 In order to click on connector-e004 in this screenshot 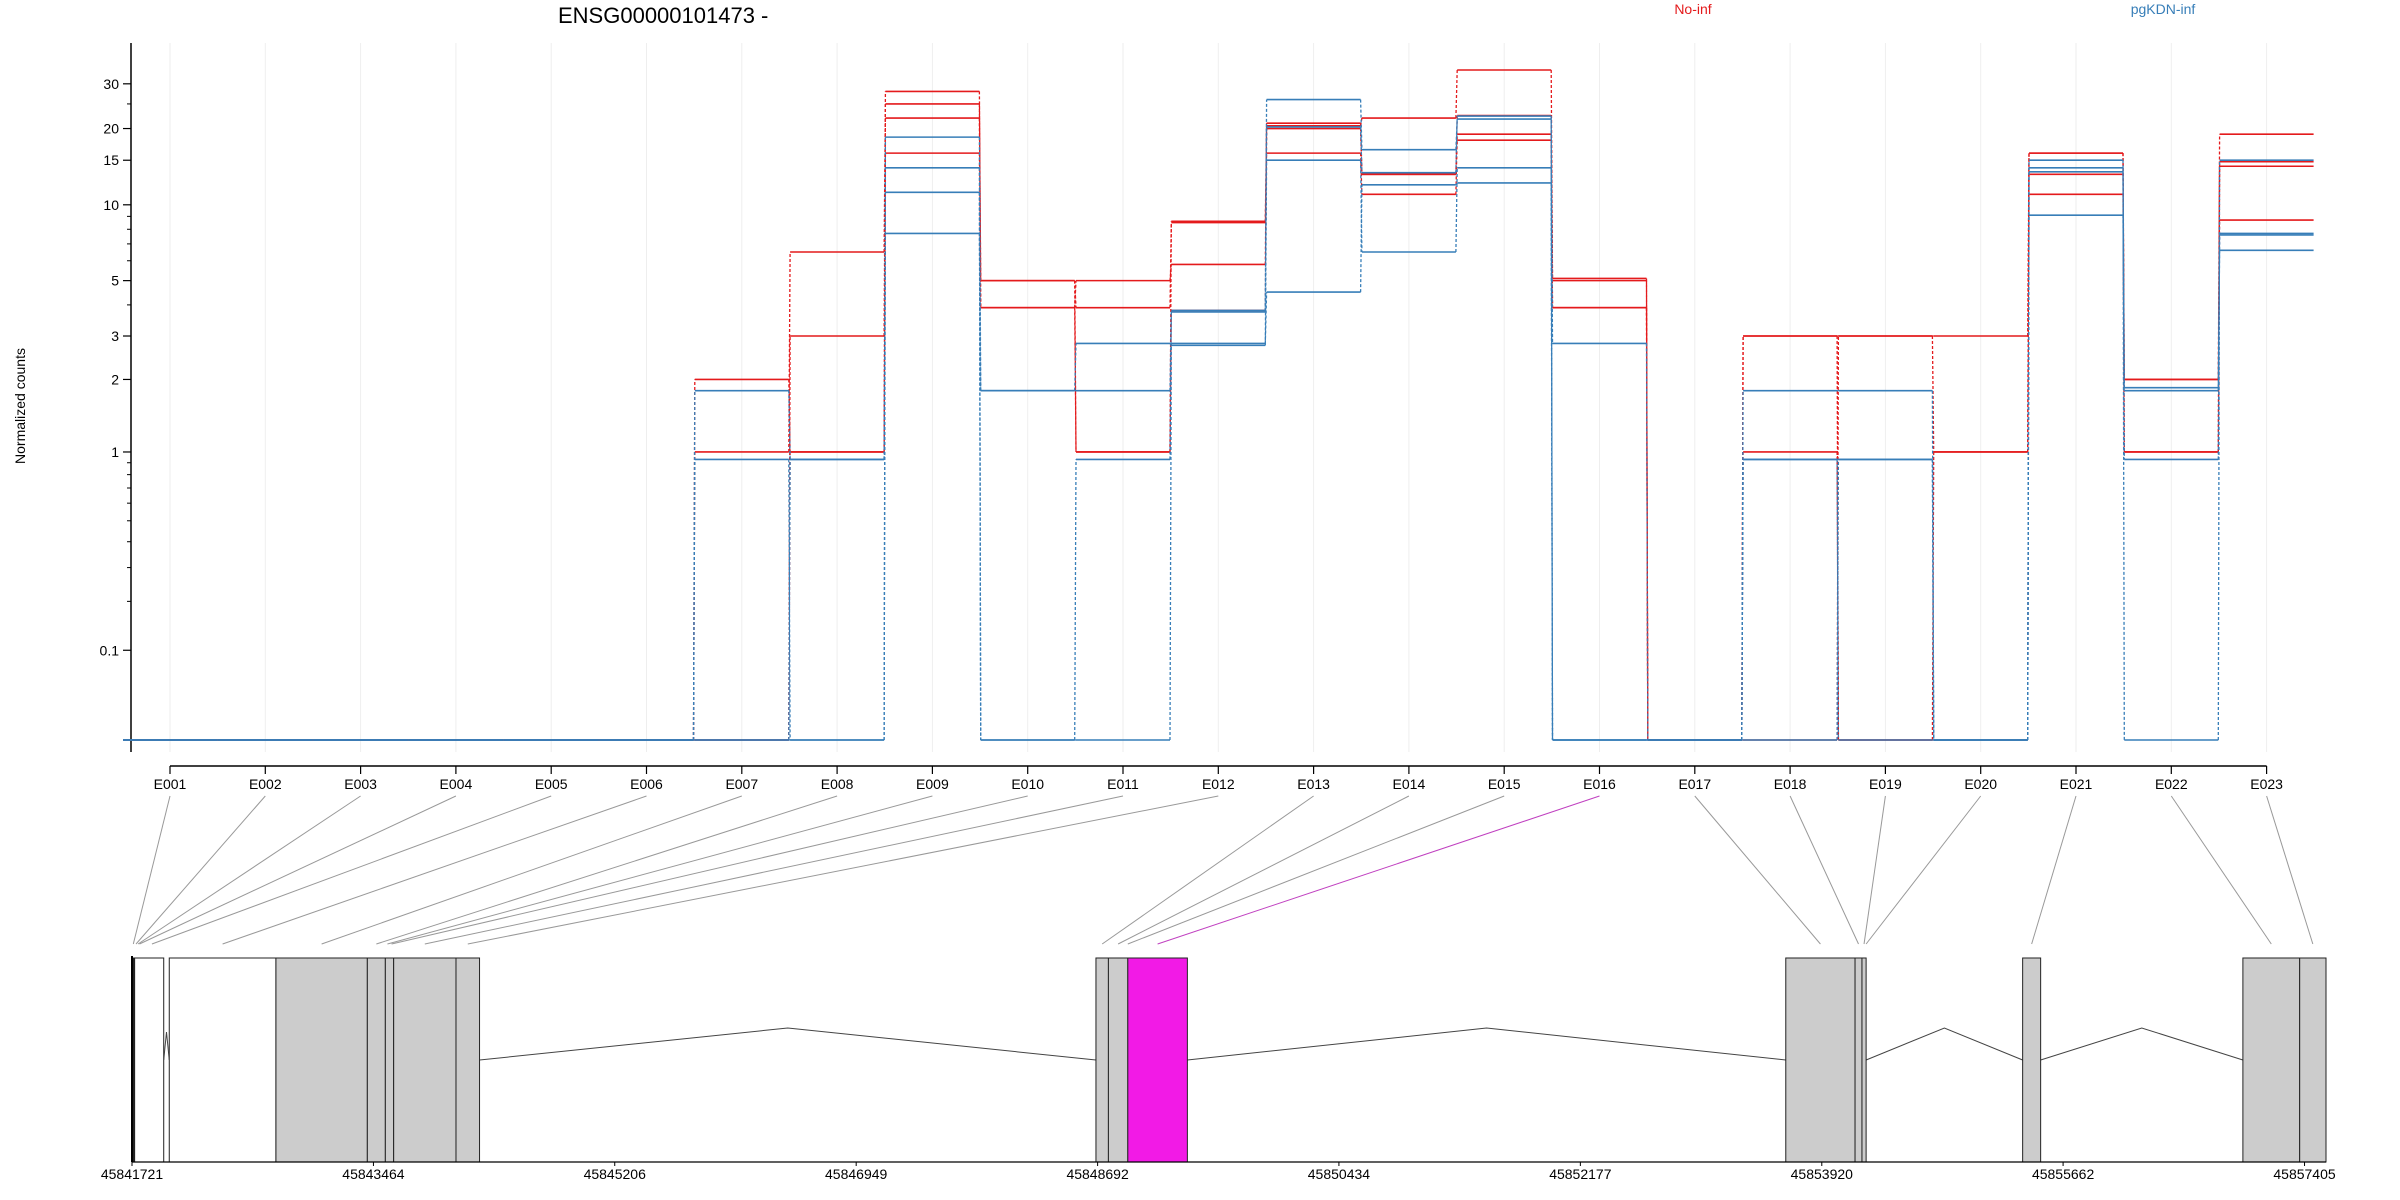, I will do `click(298, 870)`.